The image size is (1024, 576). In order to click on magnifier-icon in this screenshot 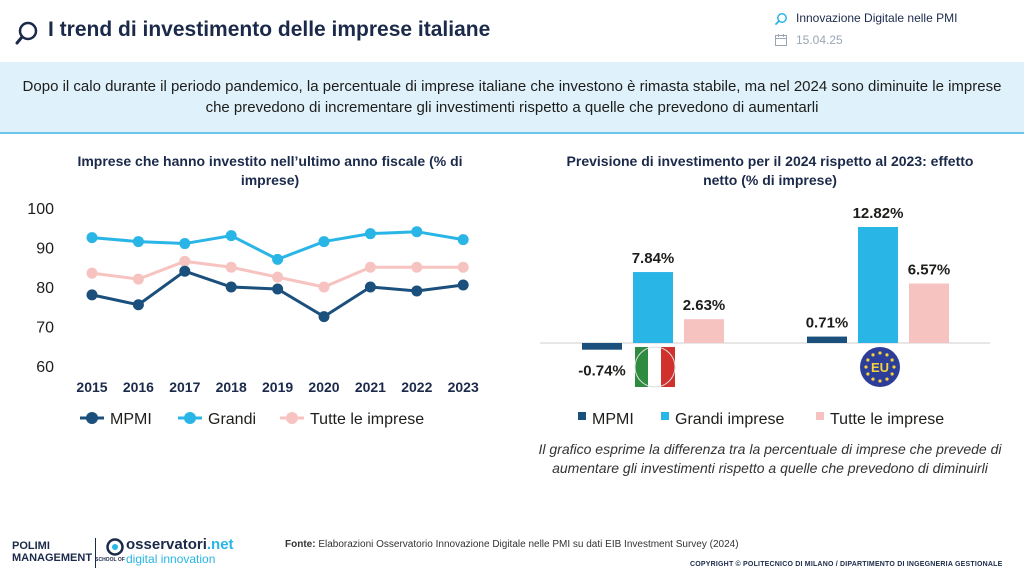, I will do `click(26, 33)`.